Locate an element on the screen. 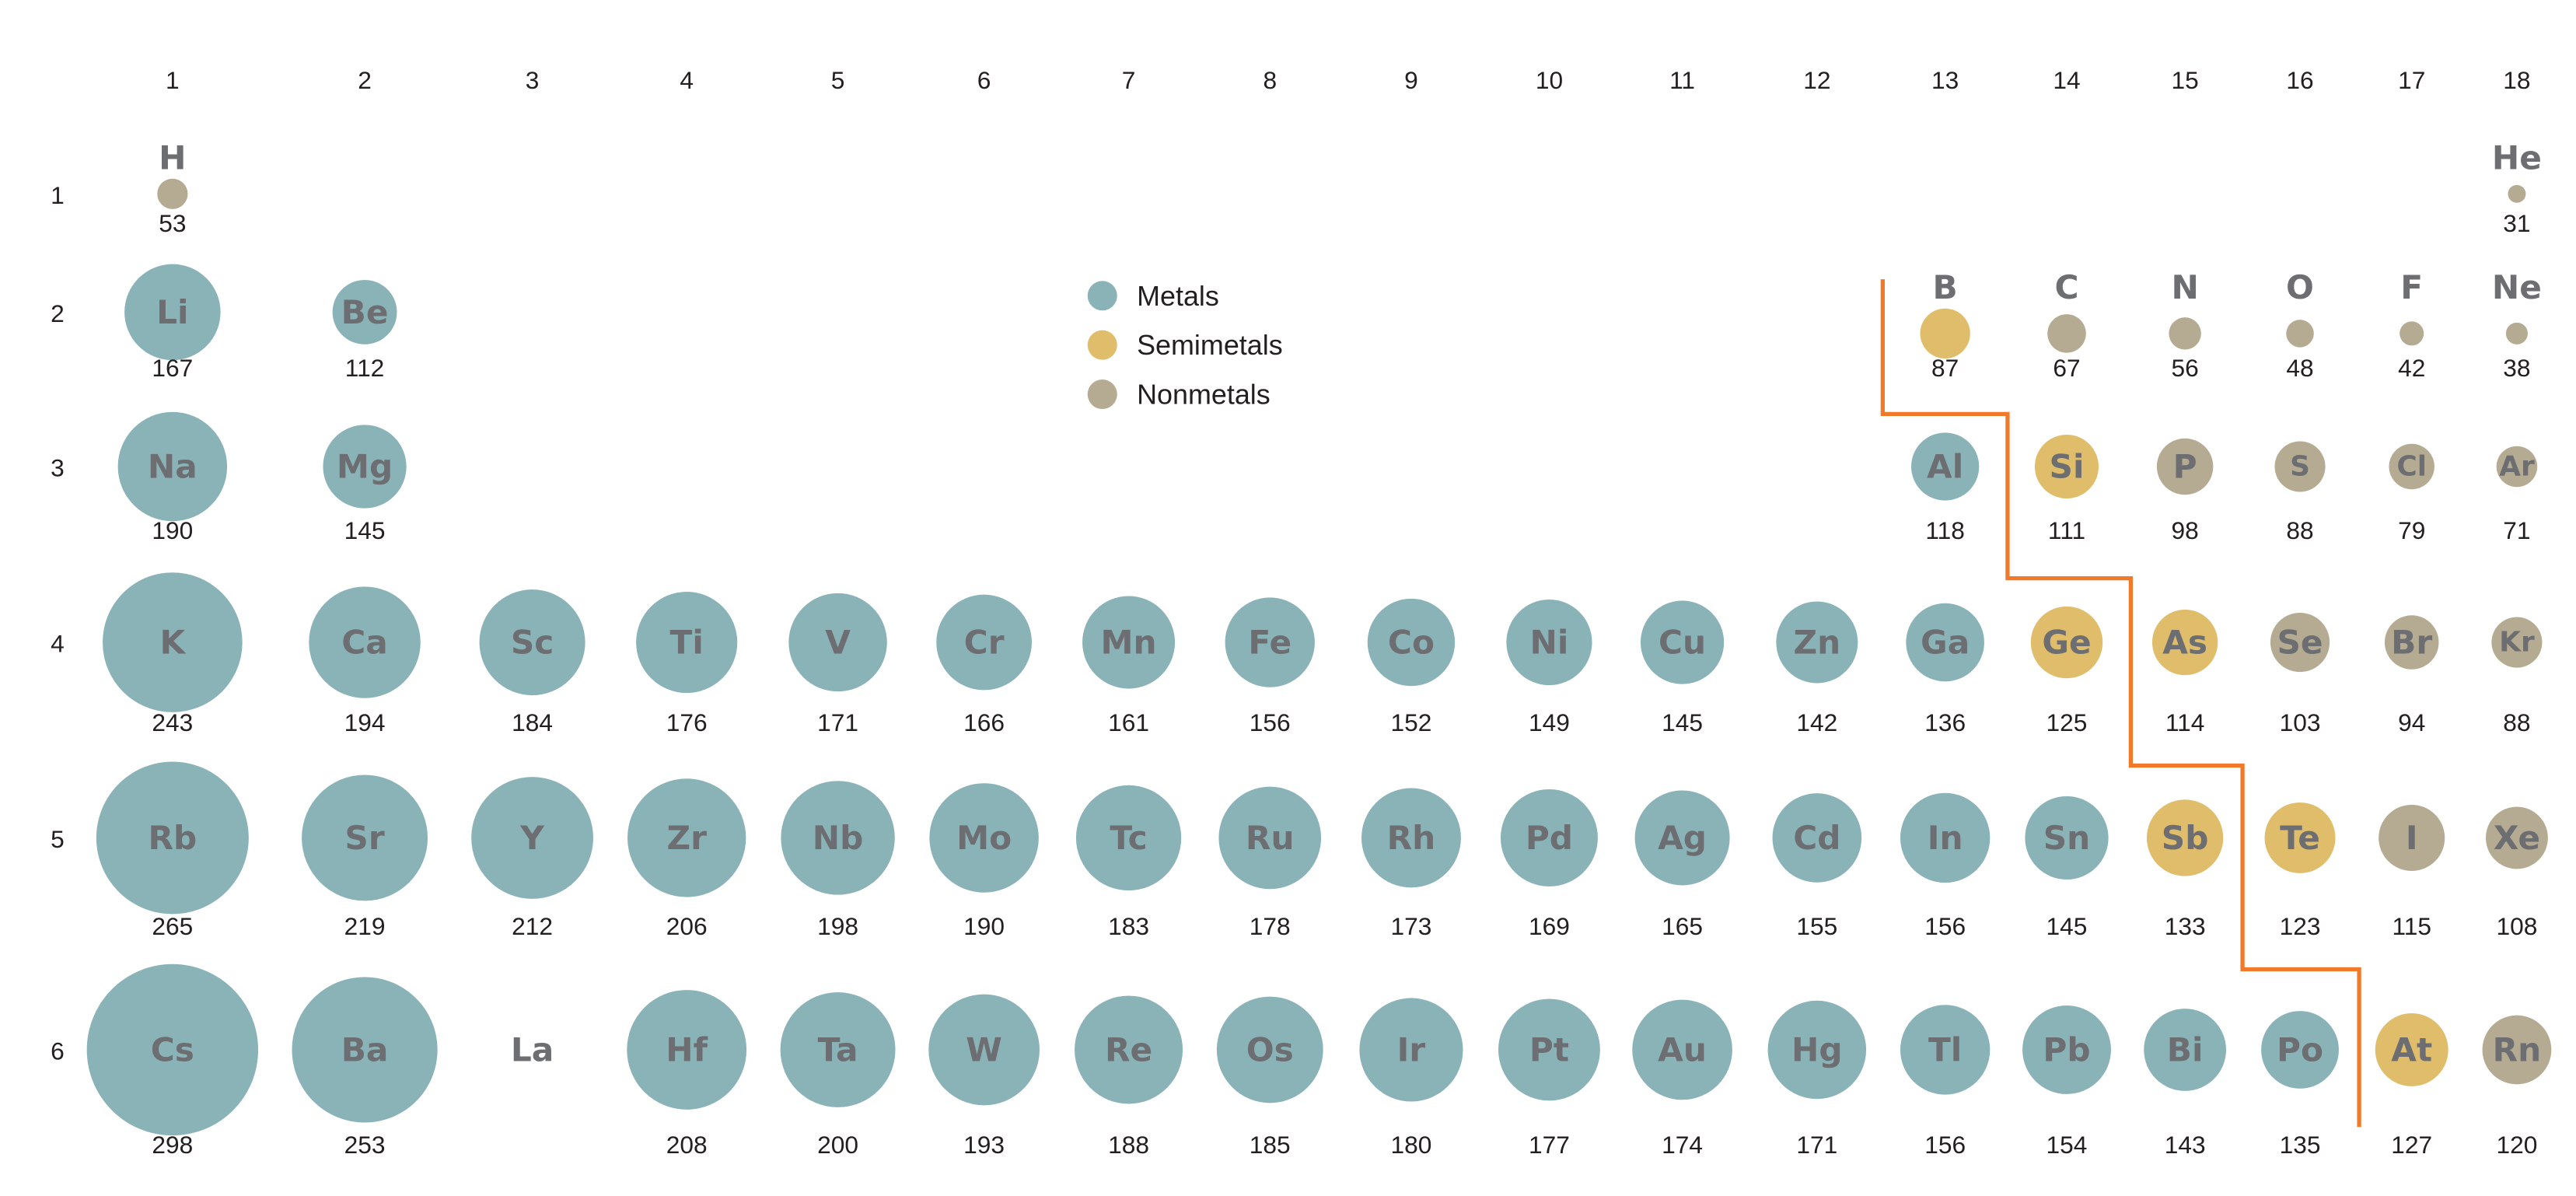  element-symbol: Rn is located at coordinates (2517, 1049).